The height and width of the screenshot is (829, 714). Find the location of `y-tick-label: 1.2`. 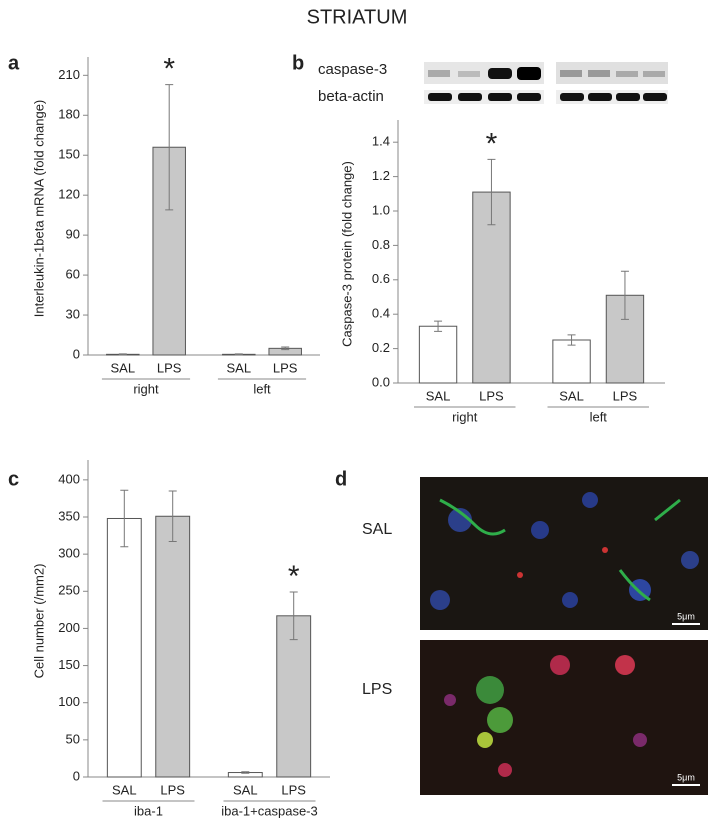

y-tick-label: 1.2 is located at coordinates (381, 175).